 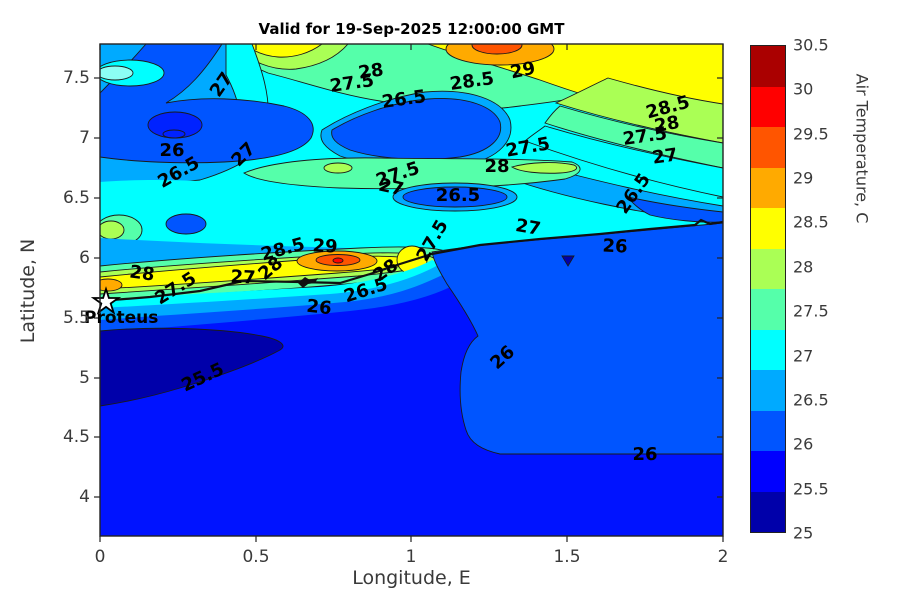 I want to click on band-26-26-5-oval, so click(x=455, y=197).